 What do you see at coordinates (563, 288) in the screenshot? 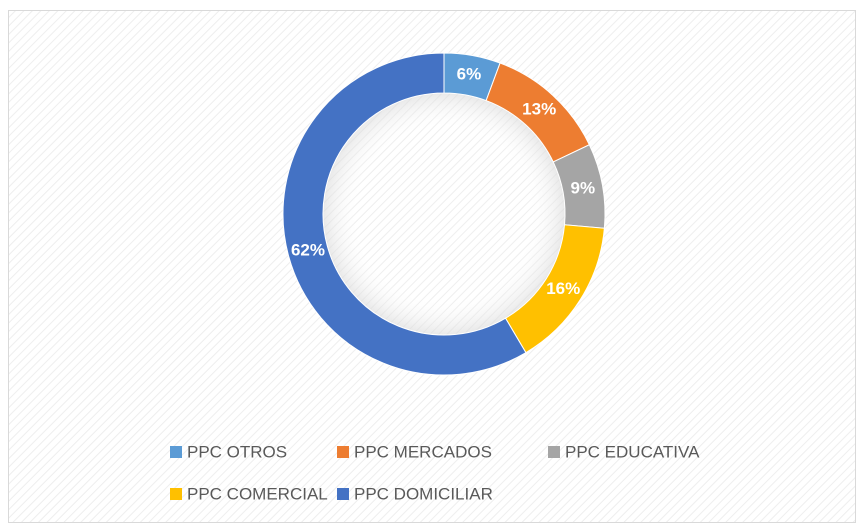
I see `data-label: 16%` at bounding box center [563, 288].